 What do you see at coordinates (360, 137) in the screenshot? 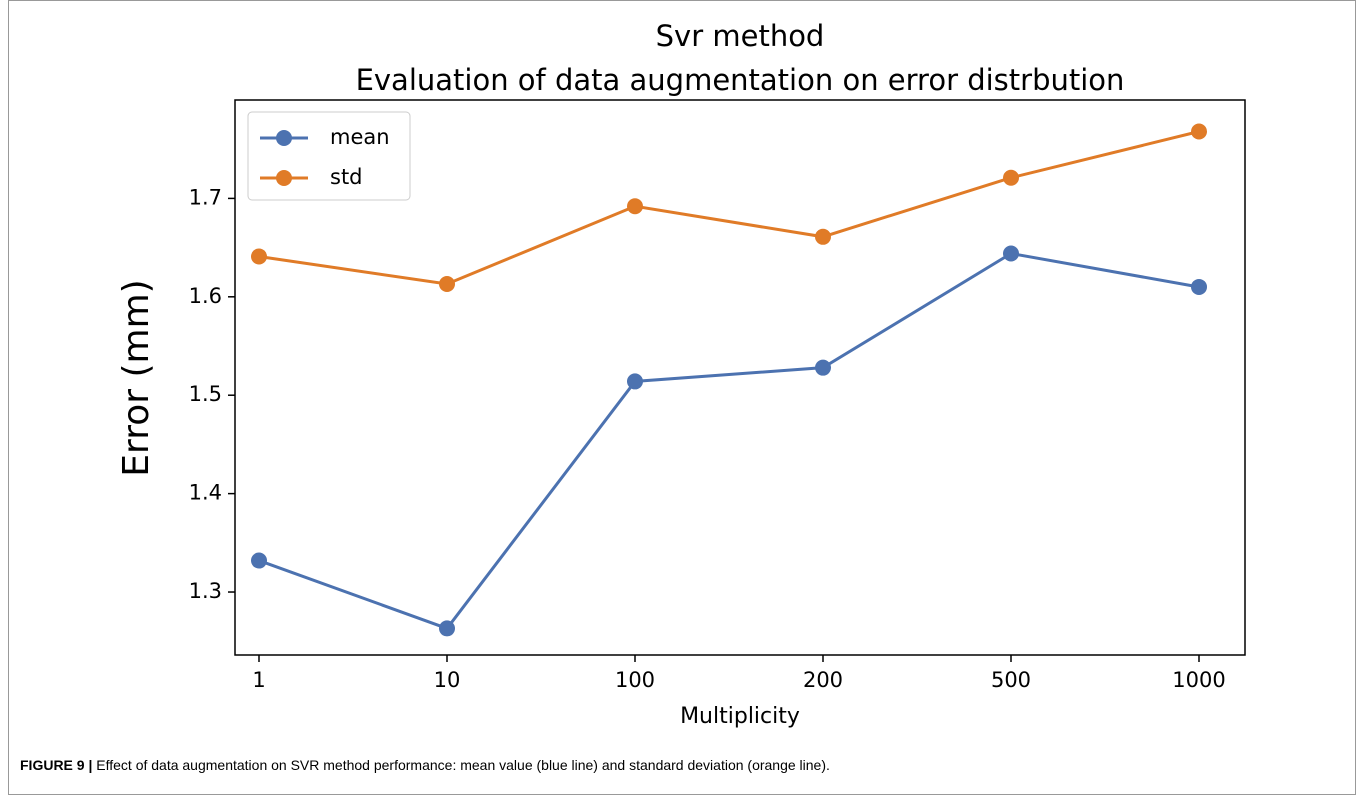
I see `legend-label: mean` at bounding box center [360, 137].